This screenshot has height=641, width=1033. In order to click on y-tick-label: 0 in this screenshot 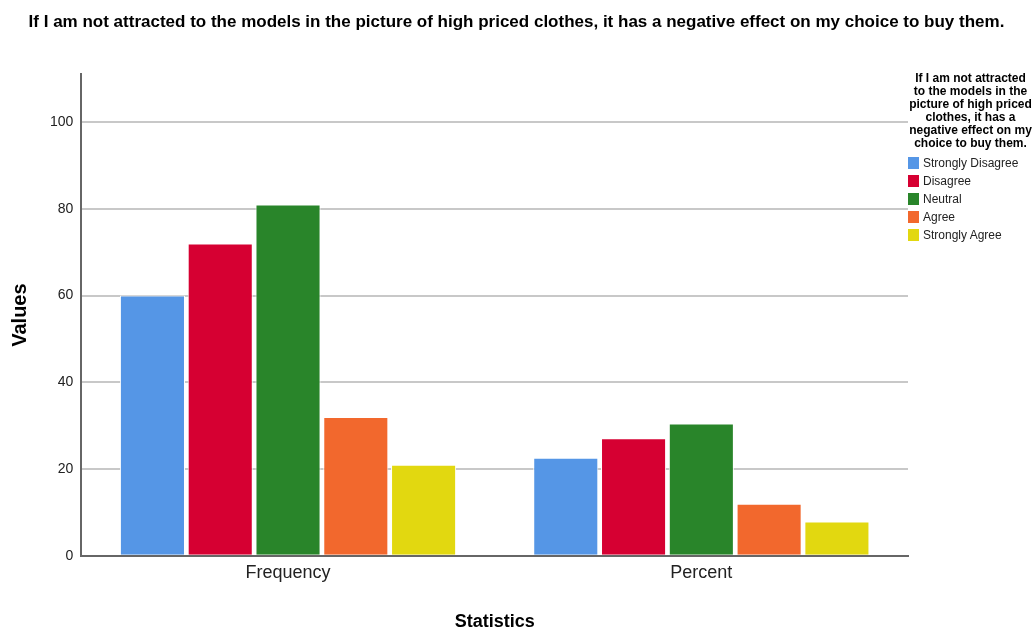, I will do `click(69, 554)`.